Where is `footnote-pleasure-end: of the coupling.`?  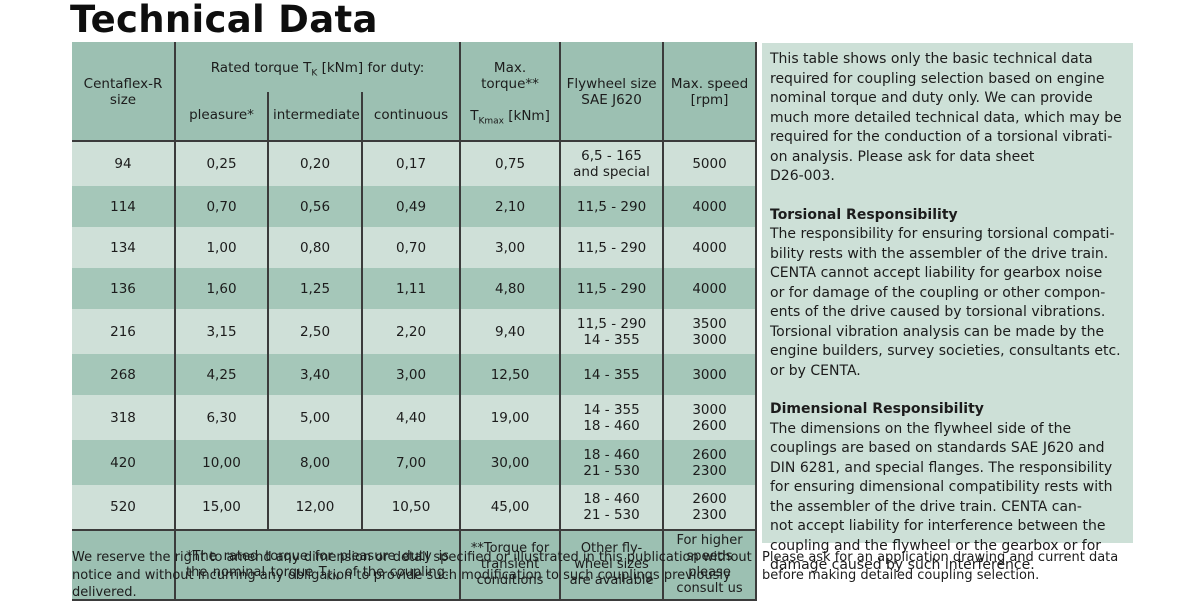
footnote-pleasure-end: of the coupling. is located at coordinates (394, 572).